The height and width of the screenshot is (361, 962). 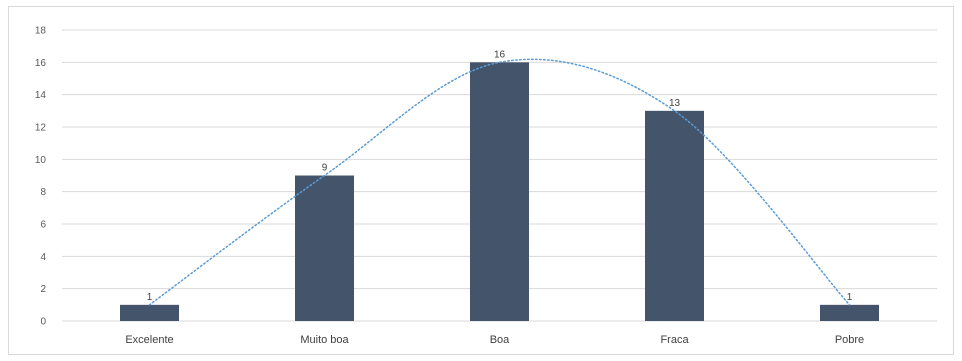 What do you see at coordinates (500, 340) in the screenshot?
I see `x-category-label: Boa` at bounding box center [500, 340].